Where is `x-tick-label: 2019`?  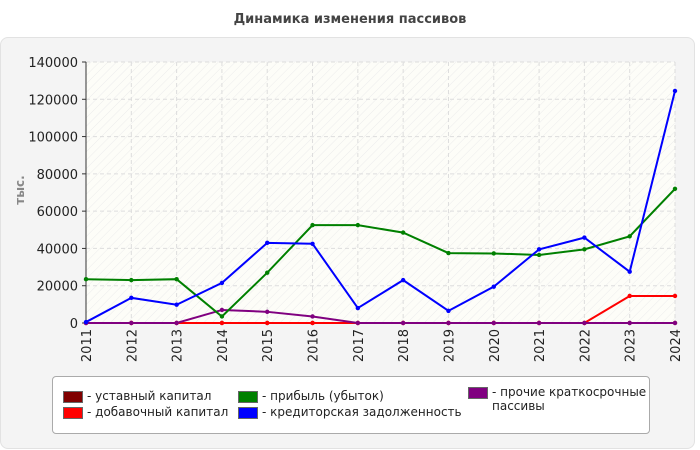
x-tick-label: 2019 is located at coordinates (449, 345).